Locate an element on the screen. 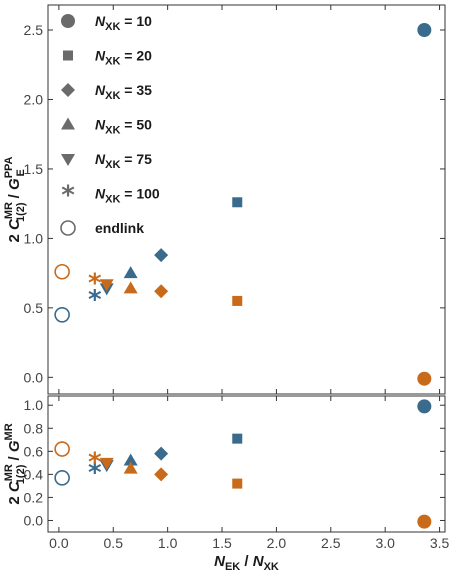  legend-label: NXK = 50 is located at coordinates (123, 127).